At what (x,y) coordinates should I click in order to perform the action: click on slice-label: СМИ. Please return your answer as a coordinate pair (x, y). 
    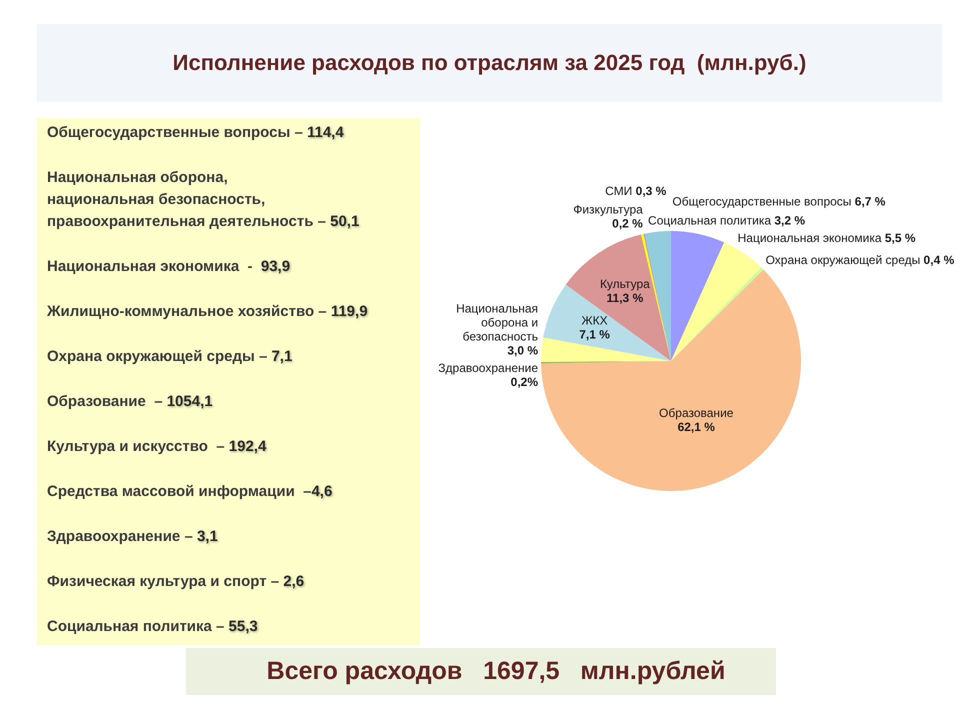
    Looking at the image, I should click on (618, 191).